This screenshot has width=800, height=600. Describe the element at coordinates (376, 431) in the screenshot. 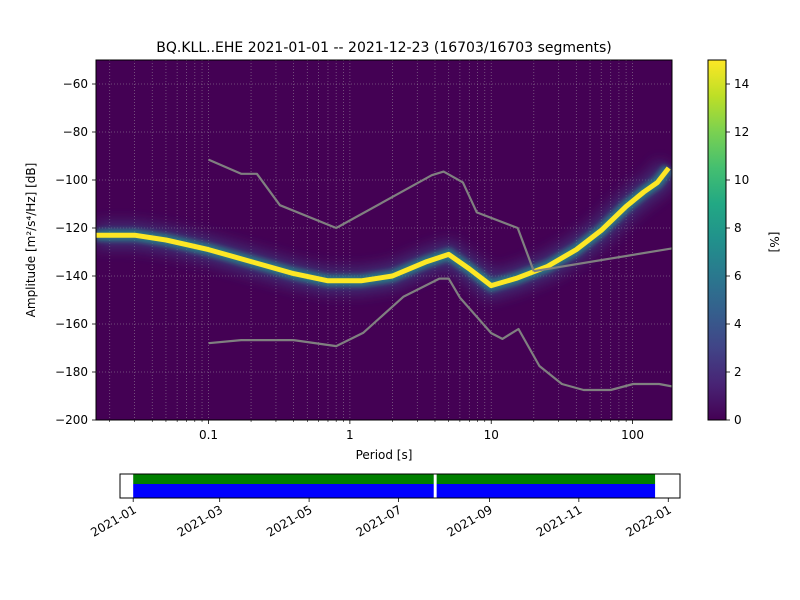

I see `x-axis: 0.1 1 10 100` at that location.